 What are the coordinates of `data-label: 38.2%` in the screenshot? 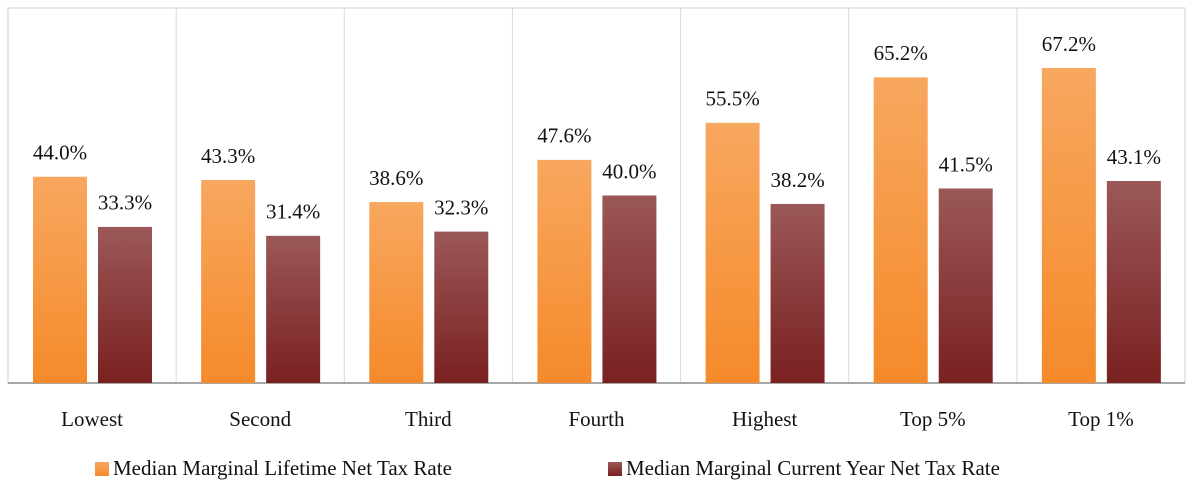 It's located at (797, 180).